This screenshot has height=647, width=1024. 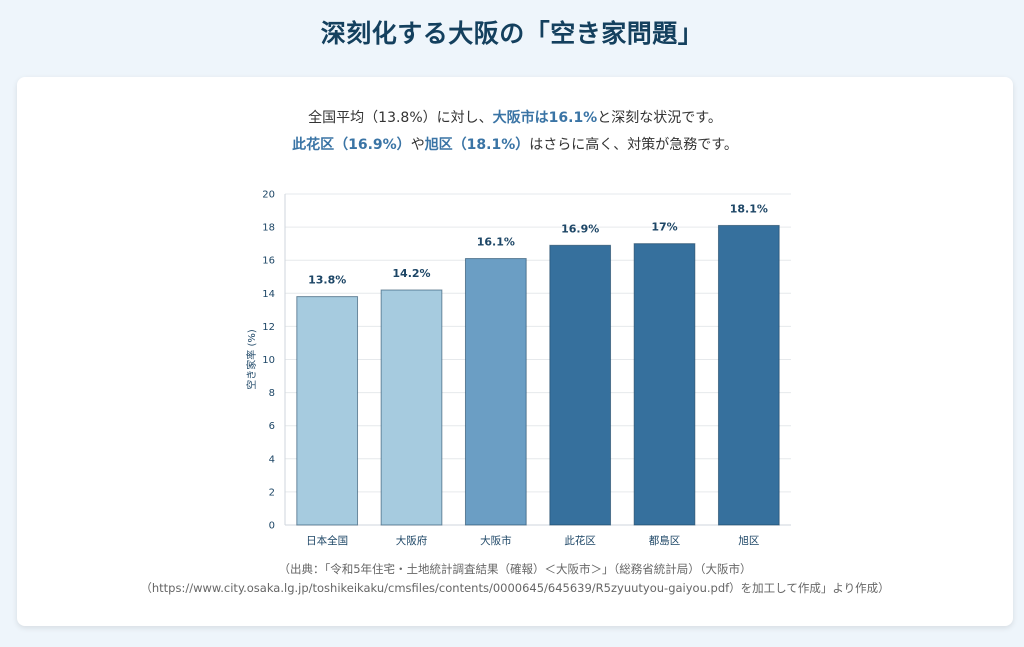 I want to click on x-tick-label: 大阪市, so click(x=496, y=540).